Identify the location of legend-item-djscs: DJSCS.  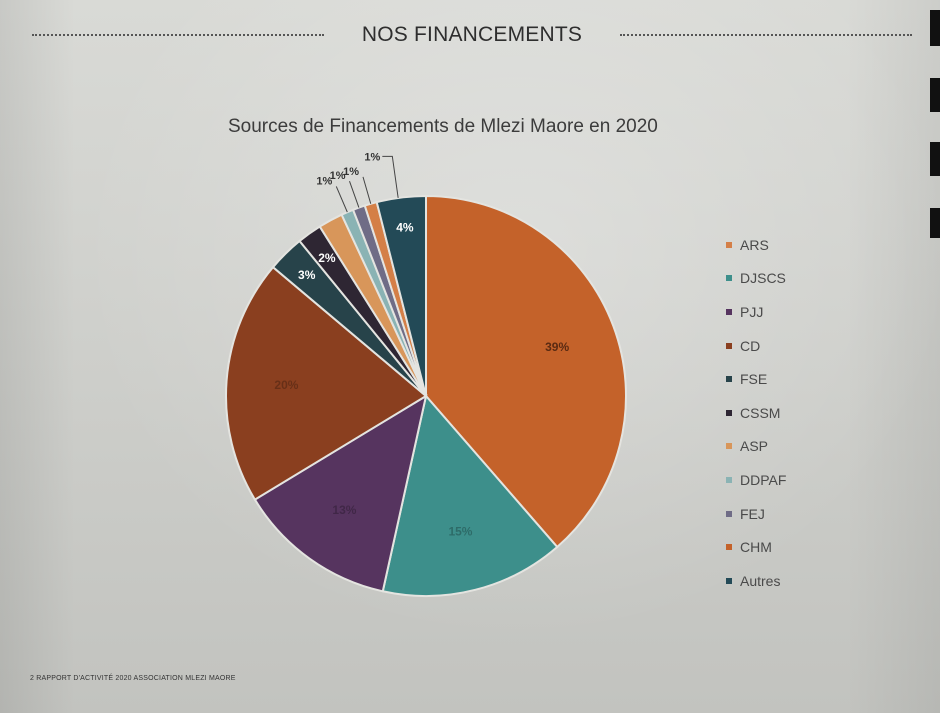
(786, 279).